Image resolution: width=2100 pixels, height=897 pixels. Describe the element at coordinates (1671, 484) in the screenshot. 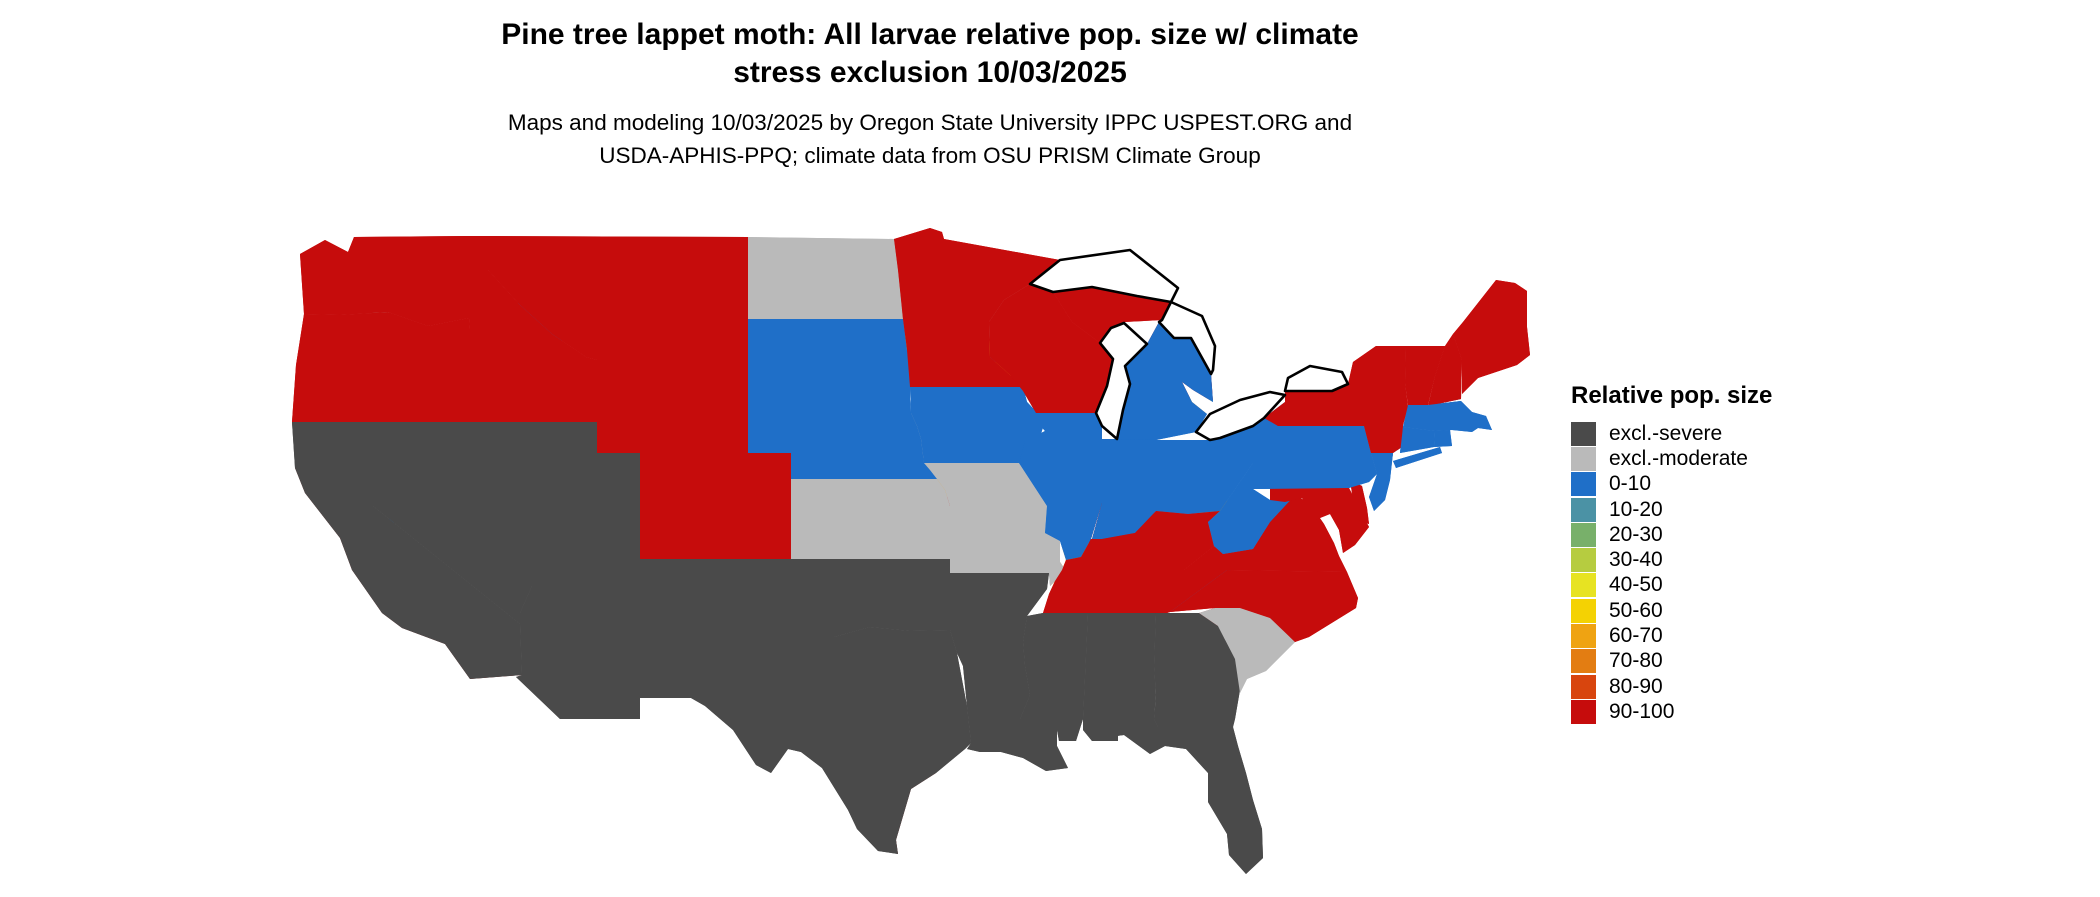

I see `legend-item: 0-10` at that location.